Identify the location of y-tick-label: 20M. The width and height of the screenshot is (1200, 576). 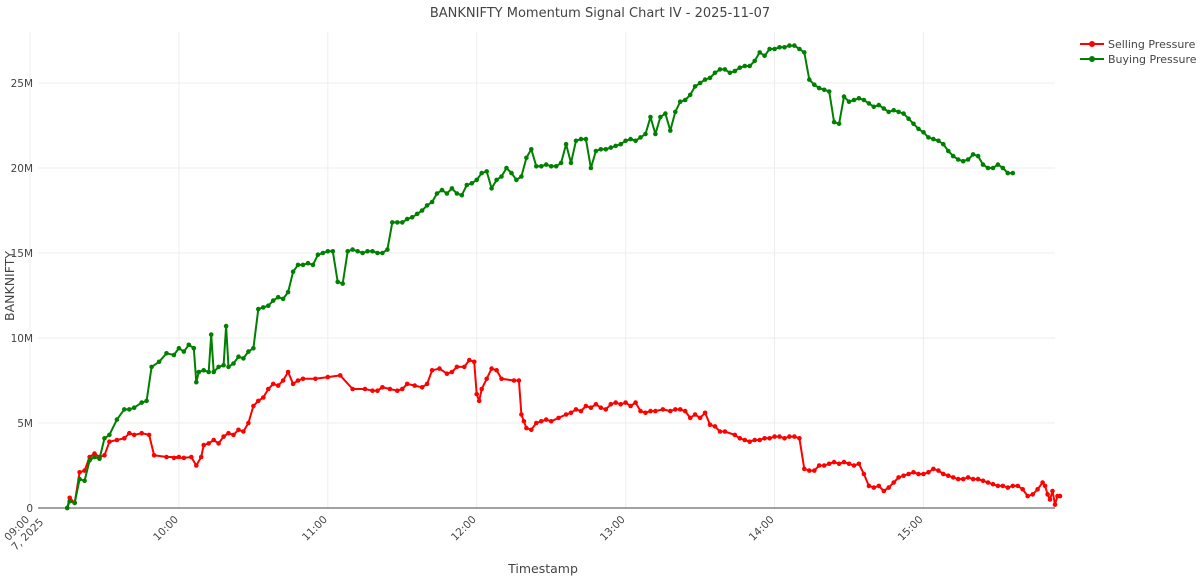
(22, 169).